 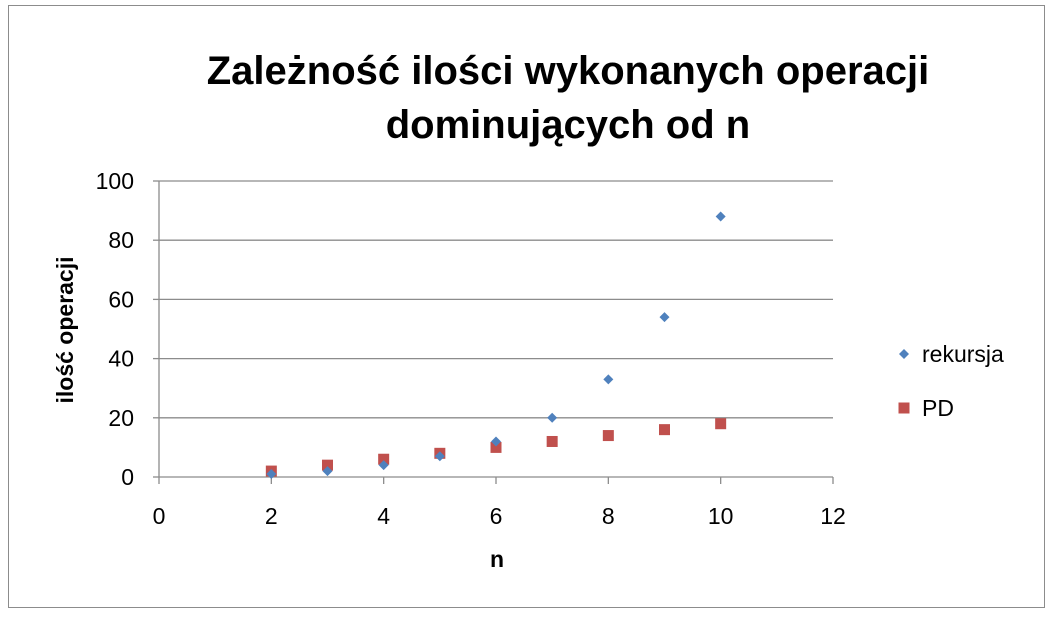 What do you see at coordinates (951, 381) in the screenshot?
I see `legend: rekursja PD` at bounding box center [951, 381].